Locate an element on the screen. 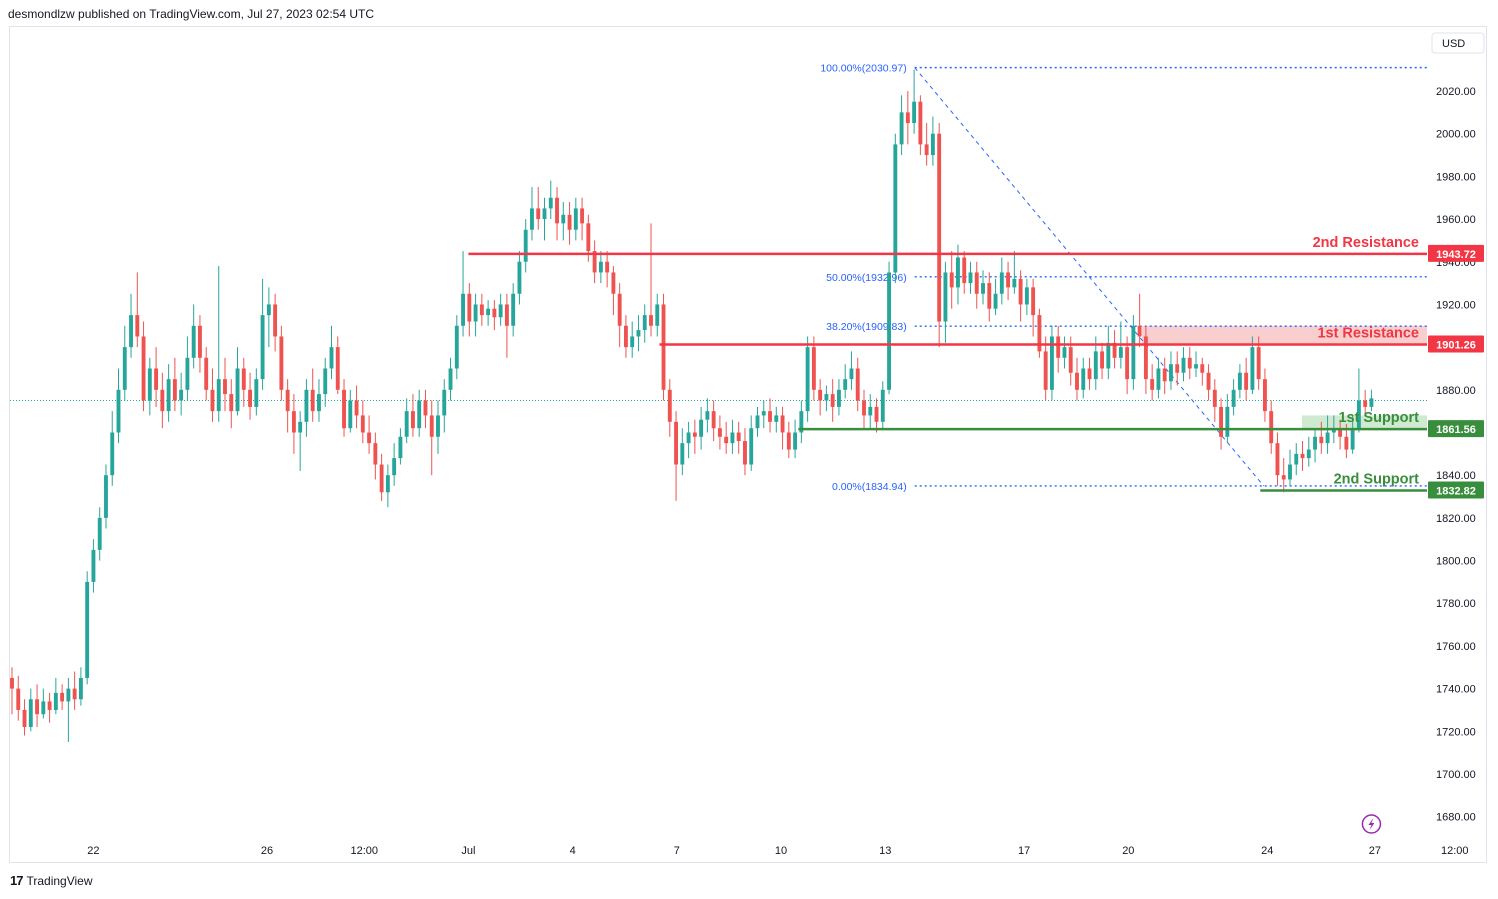  footer-brand: 17 TradingView is located at coordinates (51, 880).